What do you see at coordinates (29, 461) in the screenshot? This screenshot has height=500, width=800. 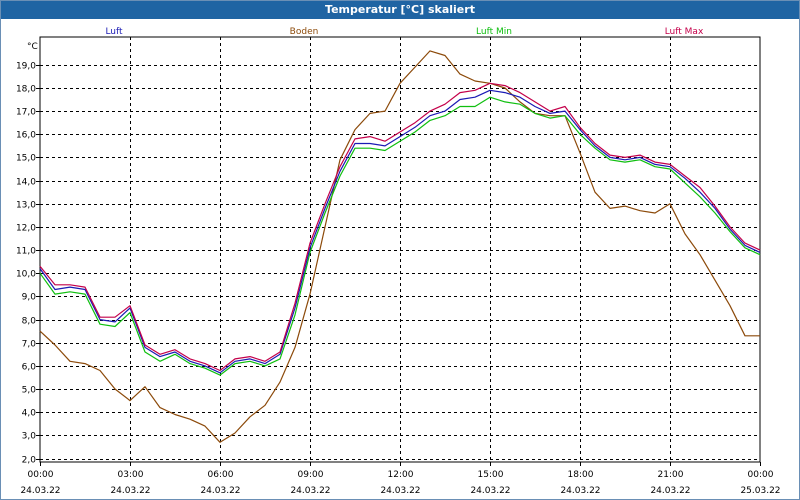 I see `y-tick-label: 2,0` at bounding box center [29, 461].